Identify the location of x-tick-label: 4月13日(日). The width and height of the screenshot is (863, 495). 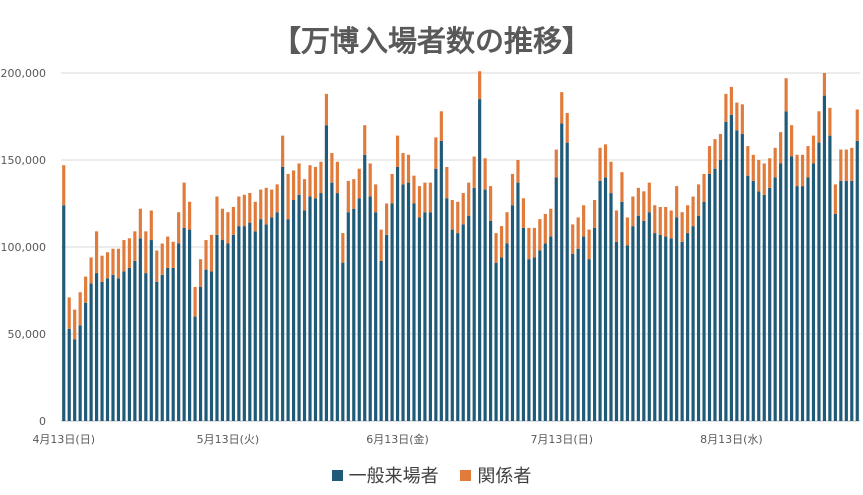
(63, 439).